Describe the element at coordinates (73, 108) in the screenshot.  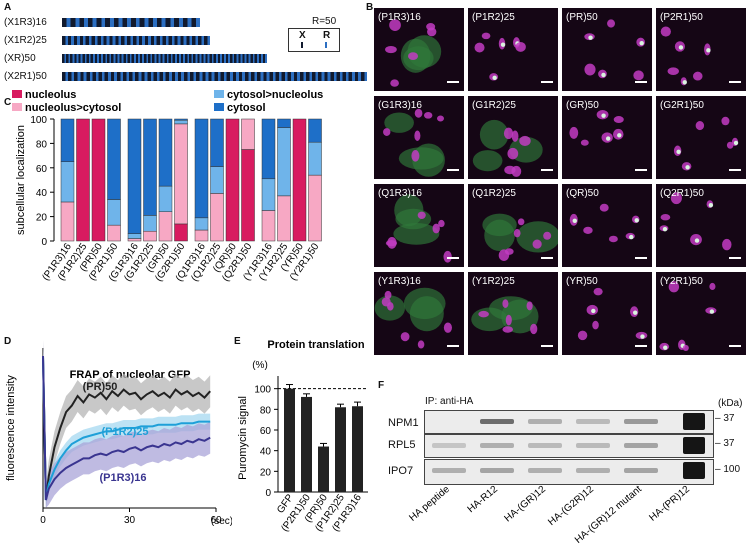
I see `legend-label: nucleolus>cytosol` at that location.